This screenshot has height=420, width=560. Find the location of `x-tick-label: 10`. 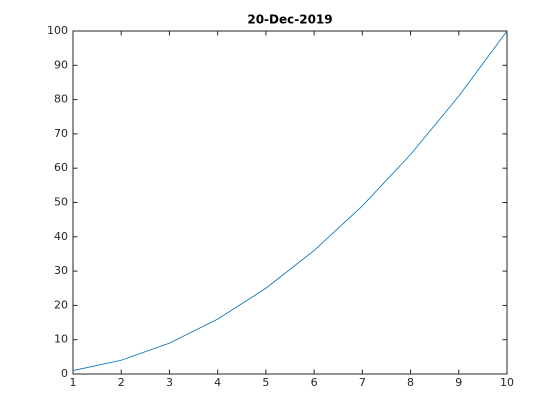

x-tick-label: 10 is located at coordinates (507, 382).